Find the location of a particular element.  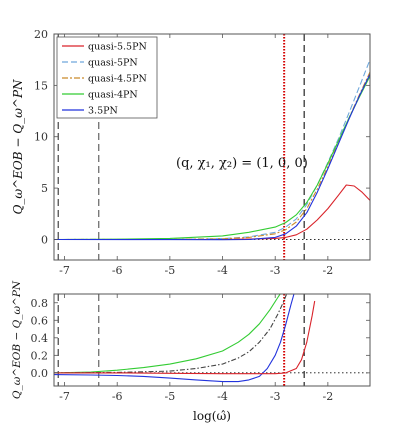

top-y-axis-label: Q_ω^EOB − Q_ω^PN is located at coordinates (18, 147).